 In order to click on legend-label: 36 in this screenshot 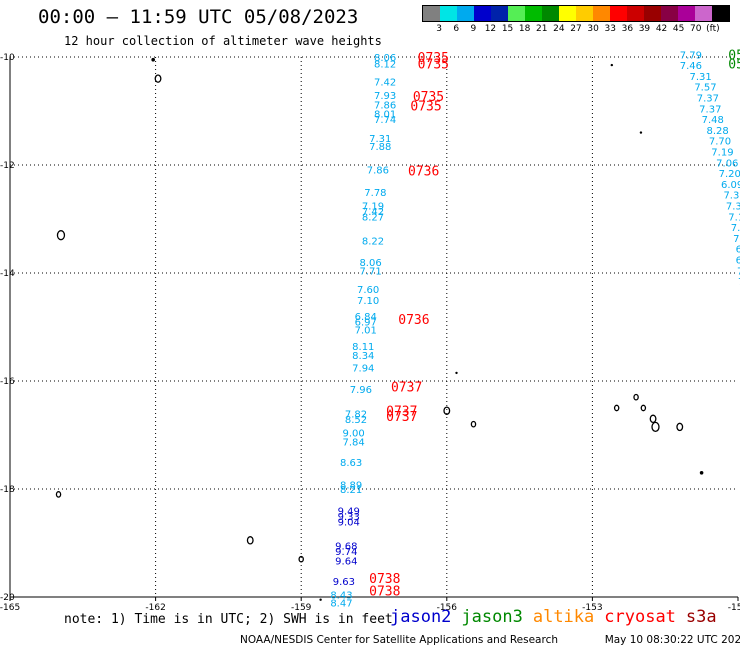, I will do `click(627, 29)`.